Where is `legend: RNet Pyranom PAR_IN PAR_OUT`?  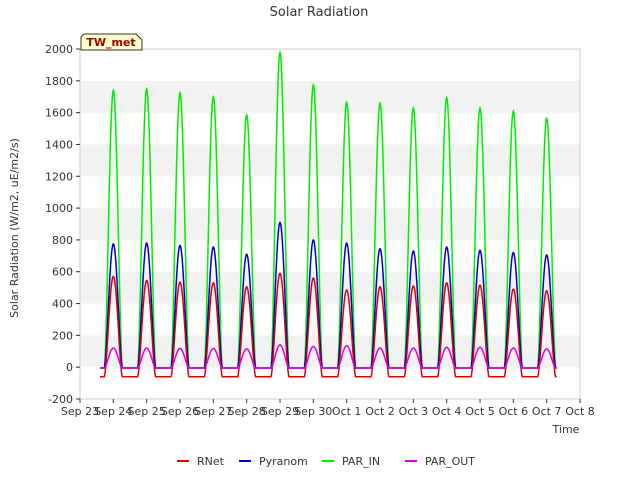 legend: RNet Pyranom PAR_IN PAR_OUT is located at coordinates (326, 461).